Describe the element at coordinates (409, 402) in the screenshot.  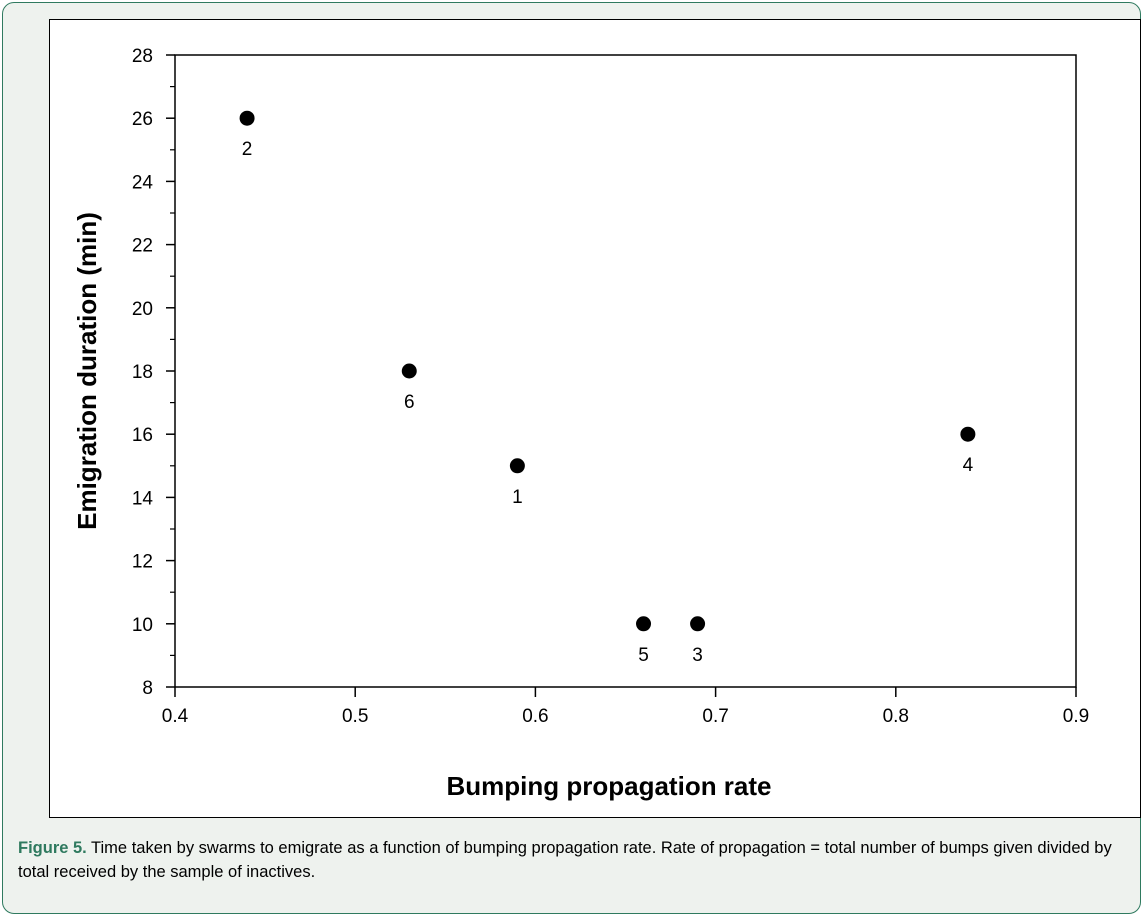
I see `data-point-label: 6` at that location.